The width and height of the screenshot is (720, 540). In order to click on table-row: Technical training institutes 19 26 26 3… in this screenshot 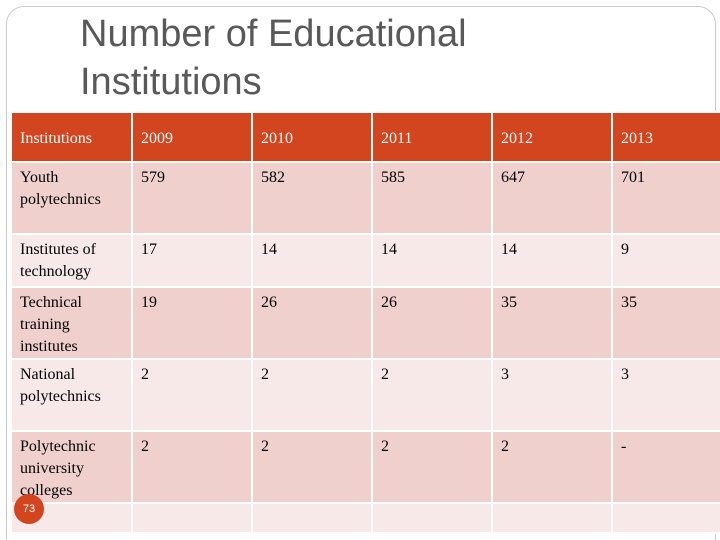, I will do `click(365, 323)`.